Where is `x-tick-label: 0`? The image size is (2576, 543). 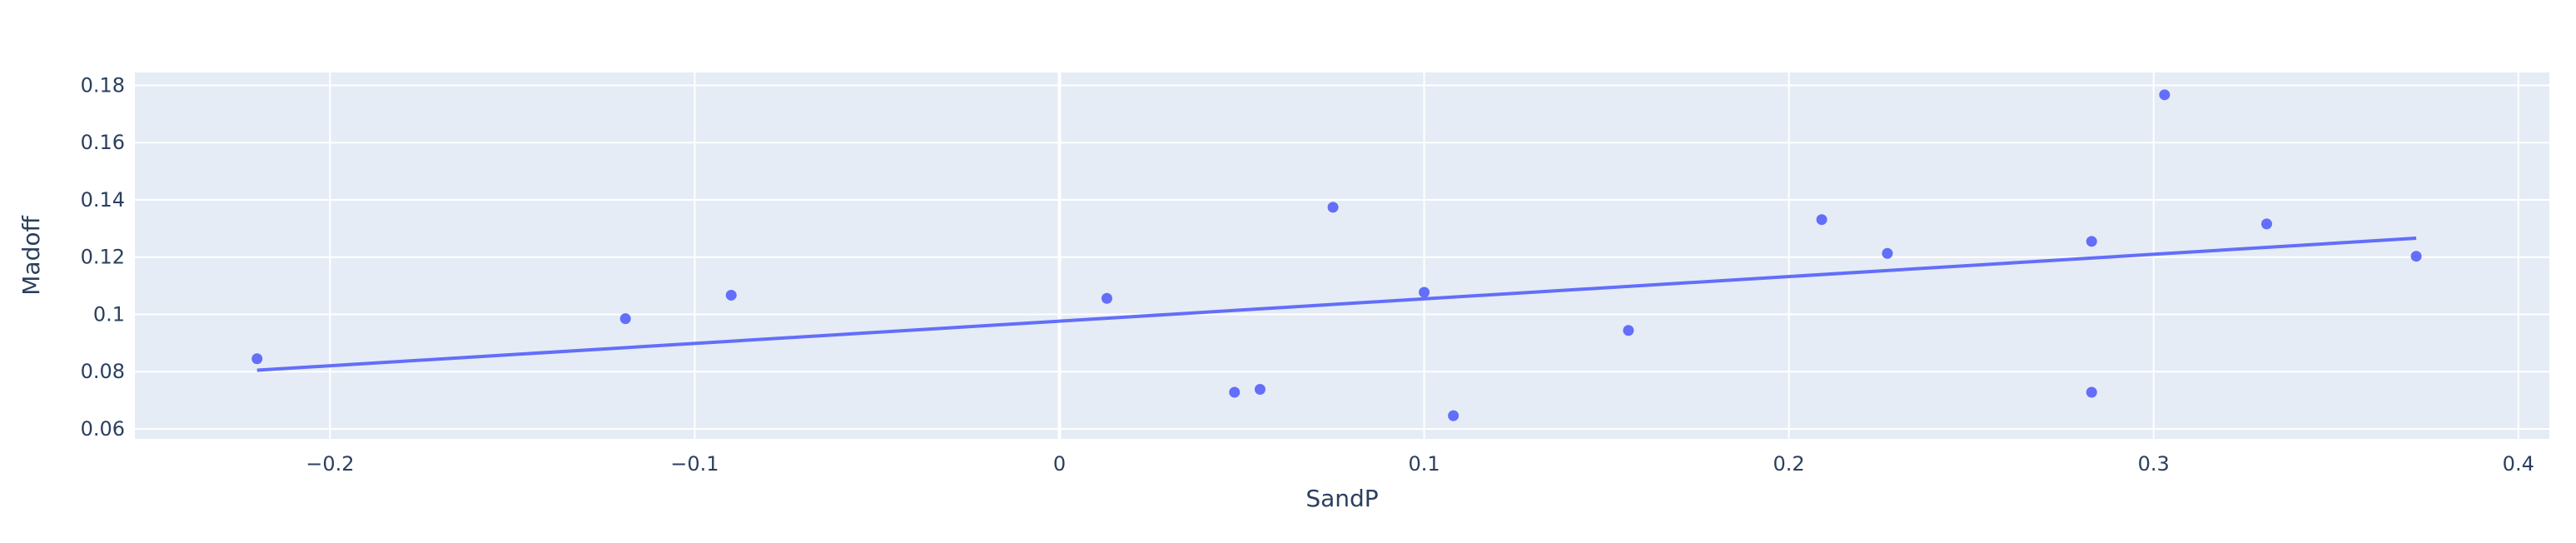 x-tick-label: 0 is located at coordinates (1059, 464).